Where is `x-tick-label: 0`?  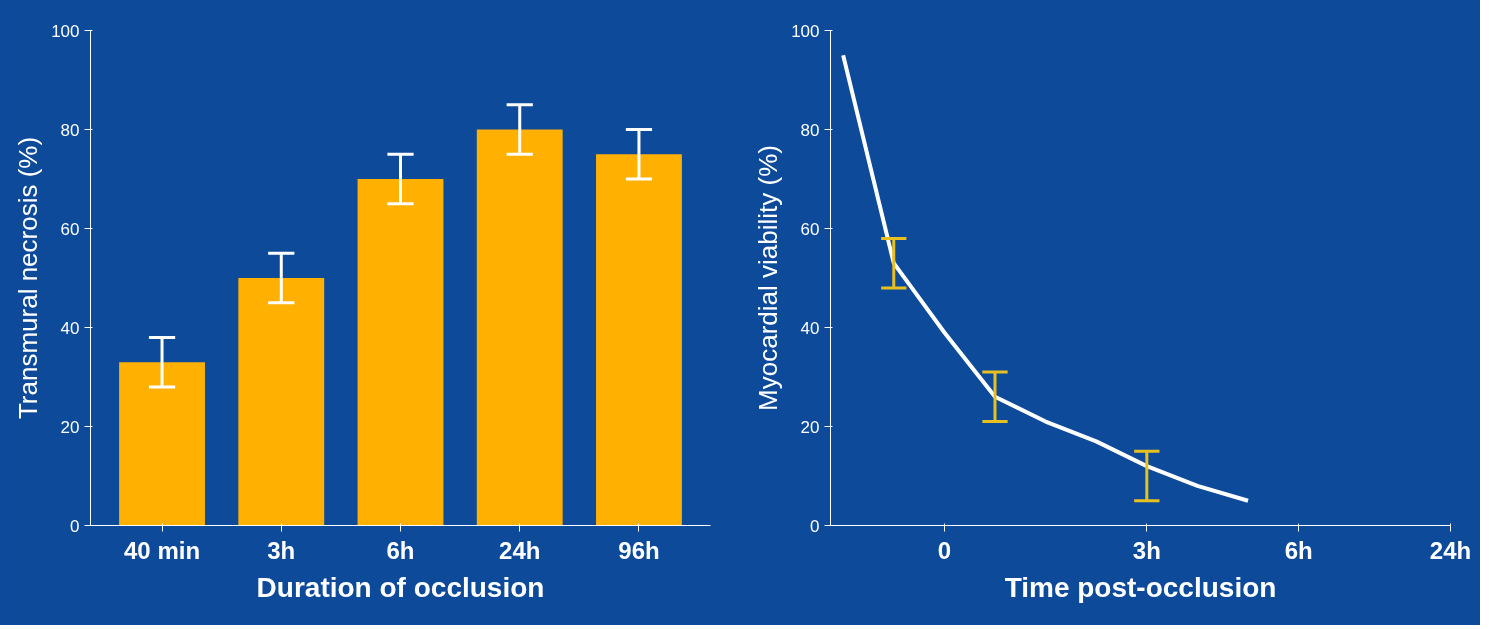 x-tick-label: 0 is located at coordinates (944, 550).